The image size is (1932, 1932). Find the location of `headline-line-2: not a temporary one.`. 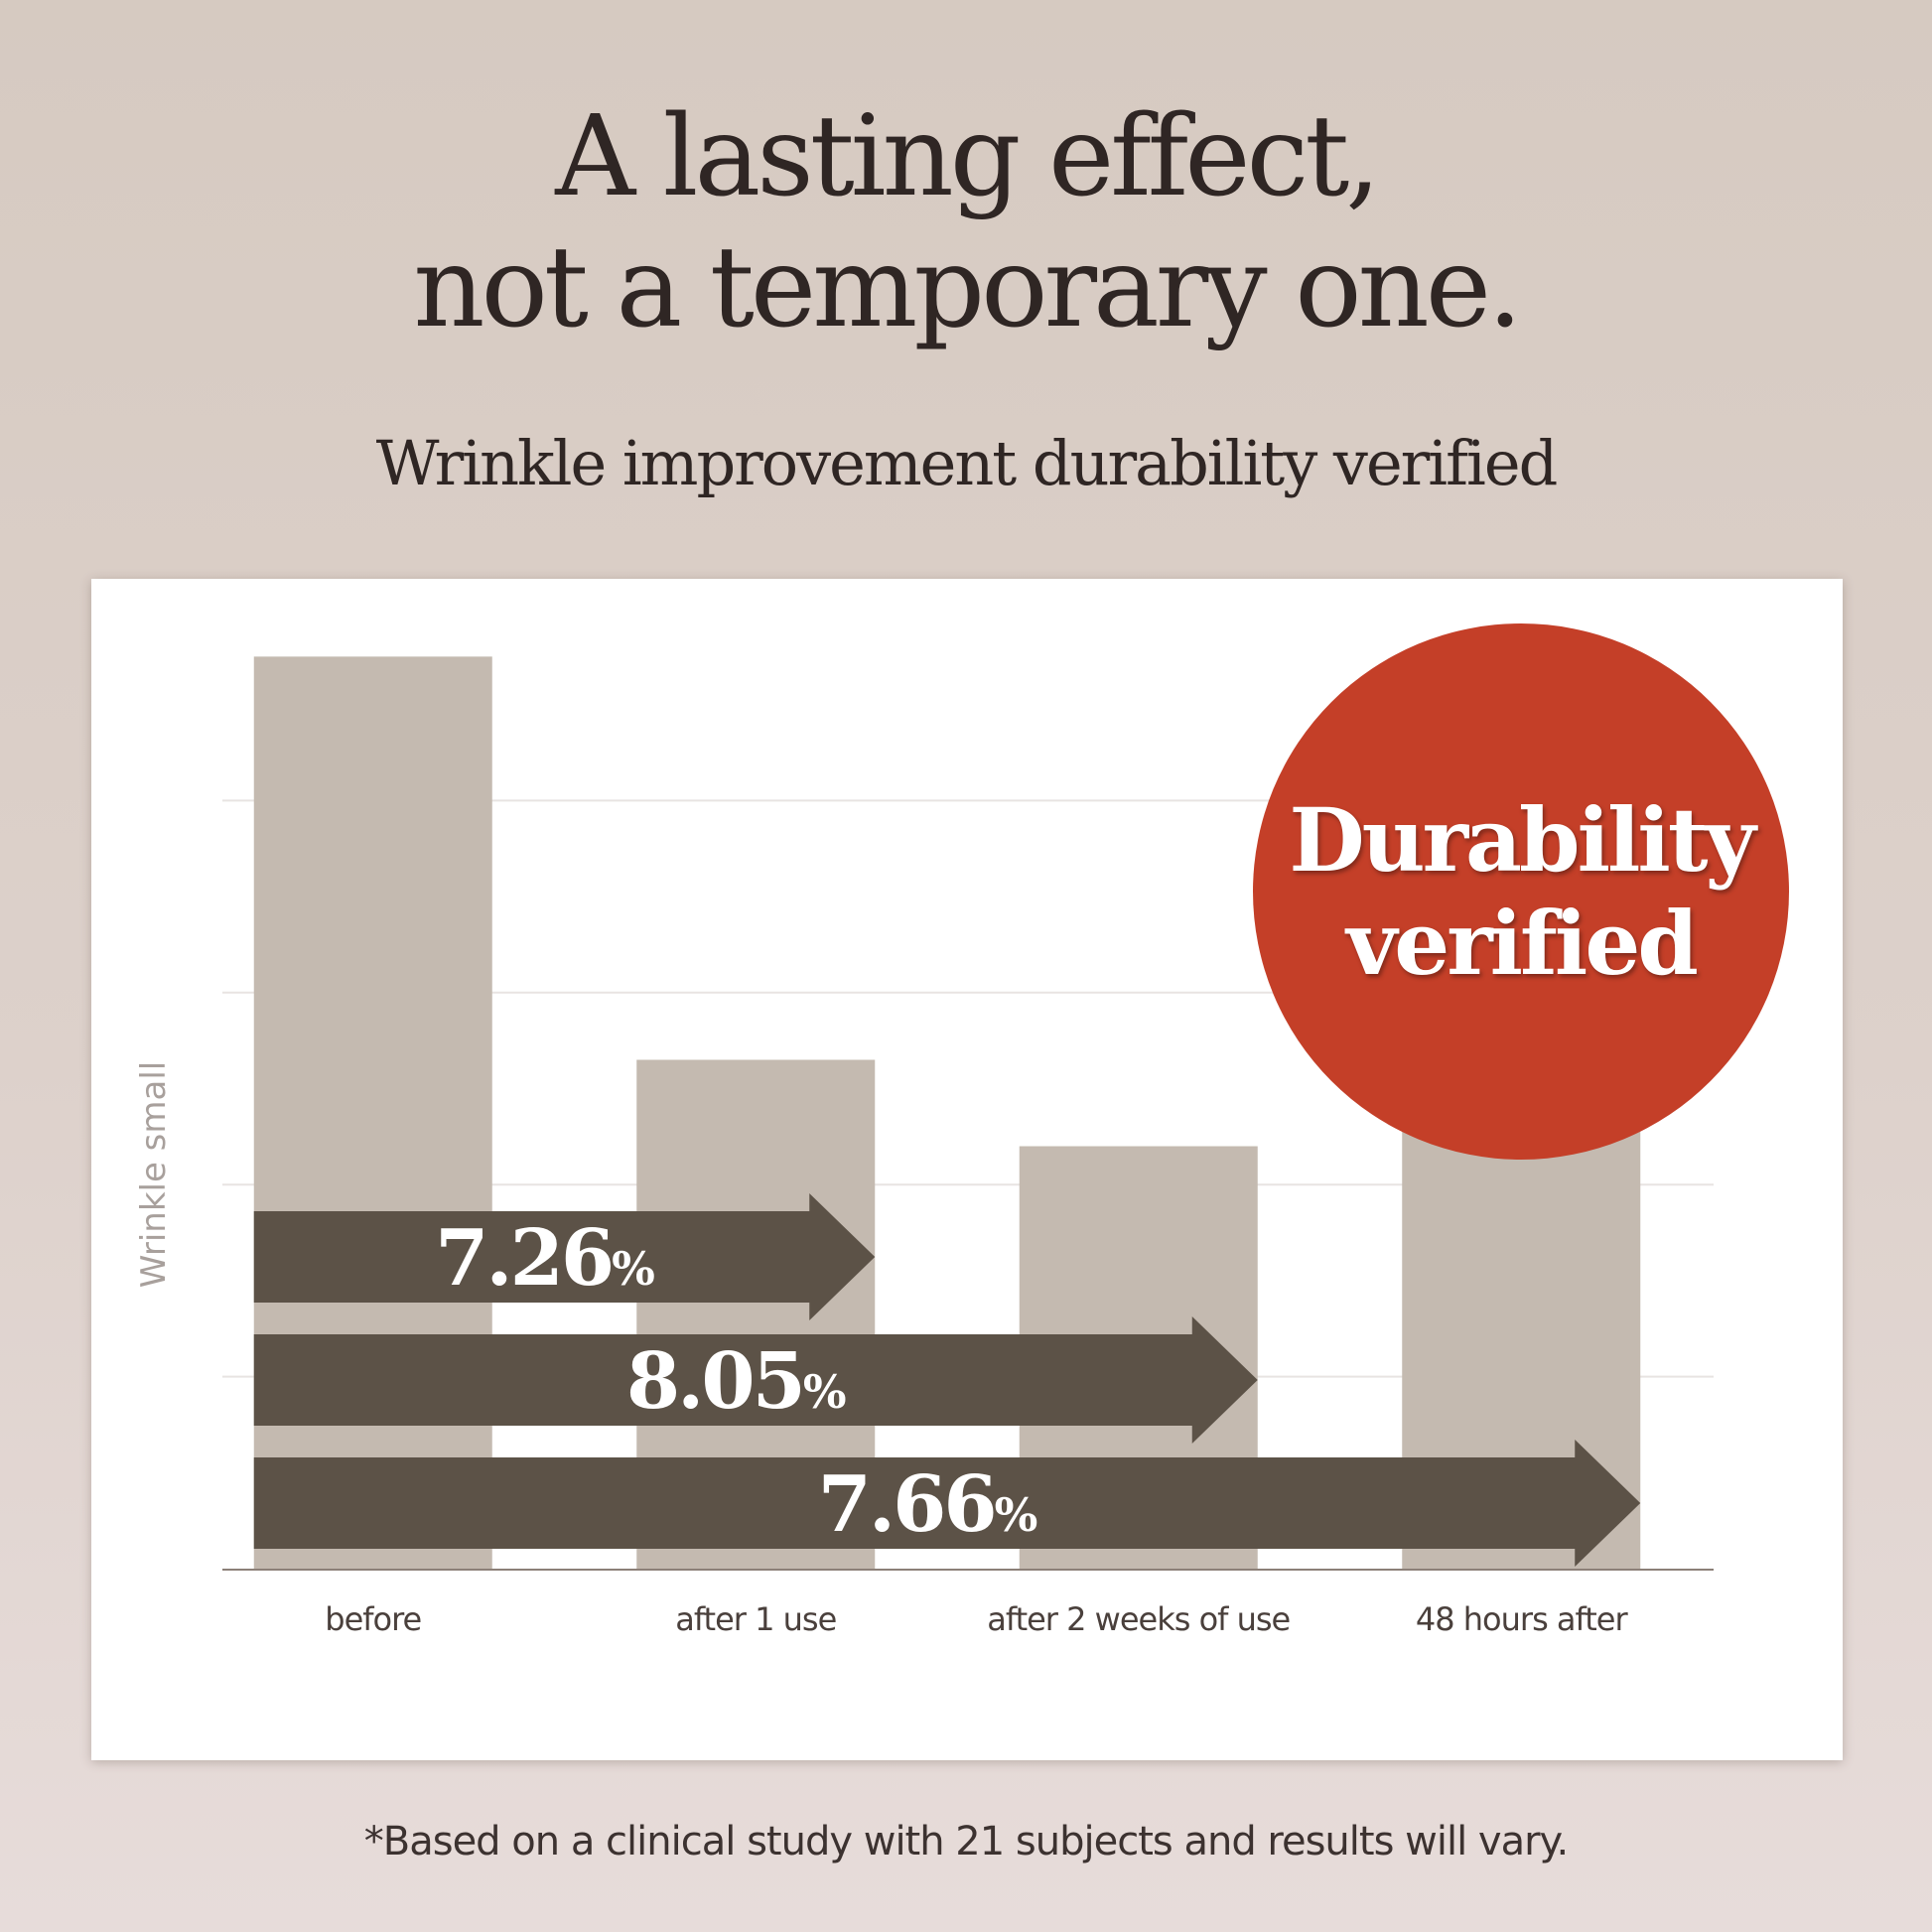

headline-line-2: not a temporary one. is located at coordinates (967, 287).